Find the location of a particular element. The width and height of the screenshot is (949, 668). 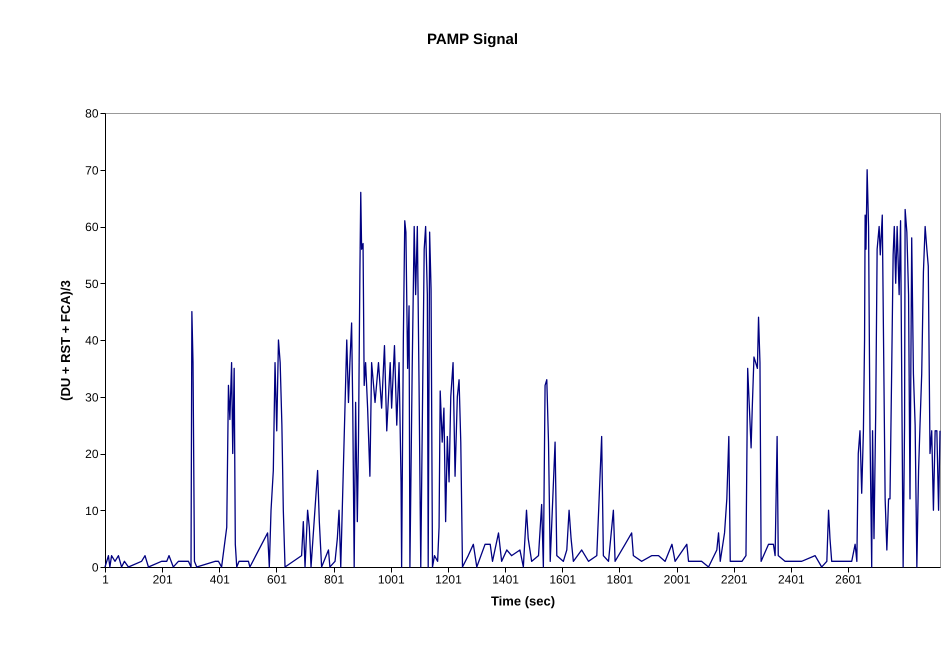

x-tick-label: 601 is located at coordinates (277, 579).